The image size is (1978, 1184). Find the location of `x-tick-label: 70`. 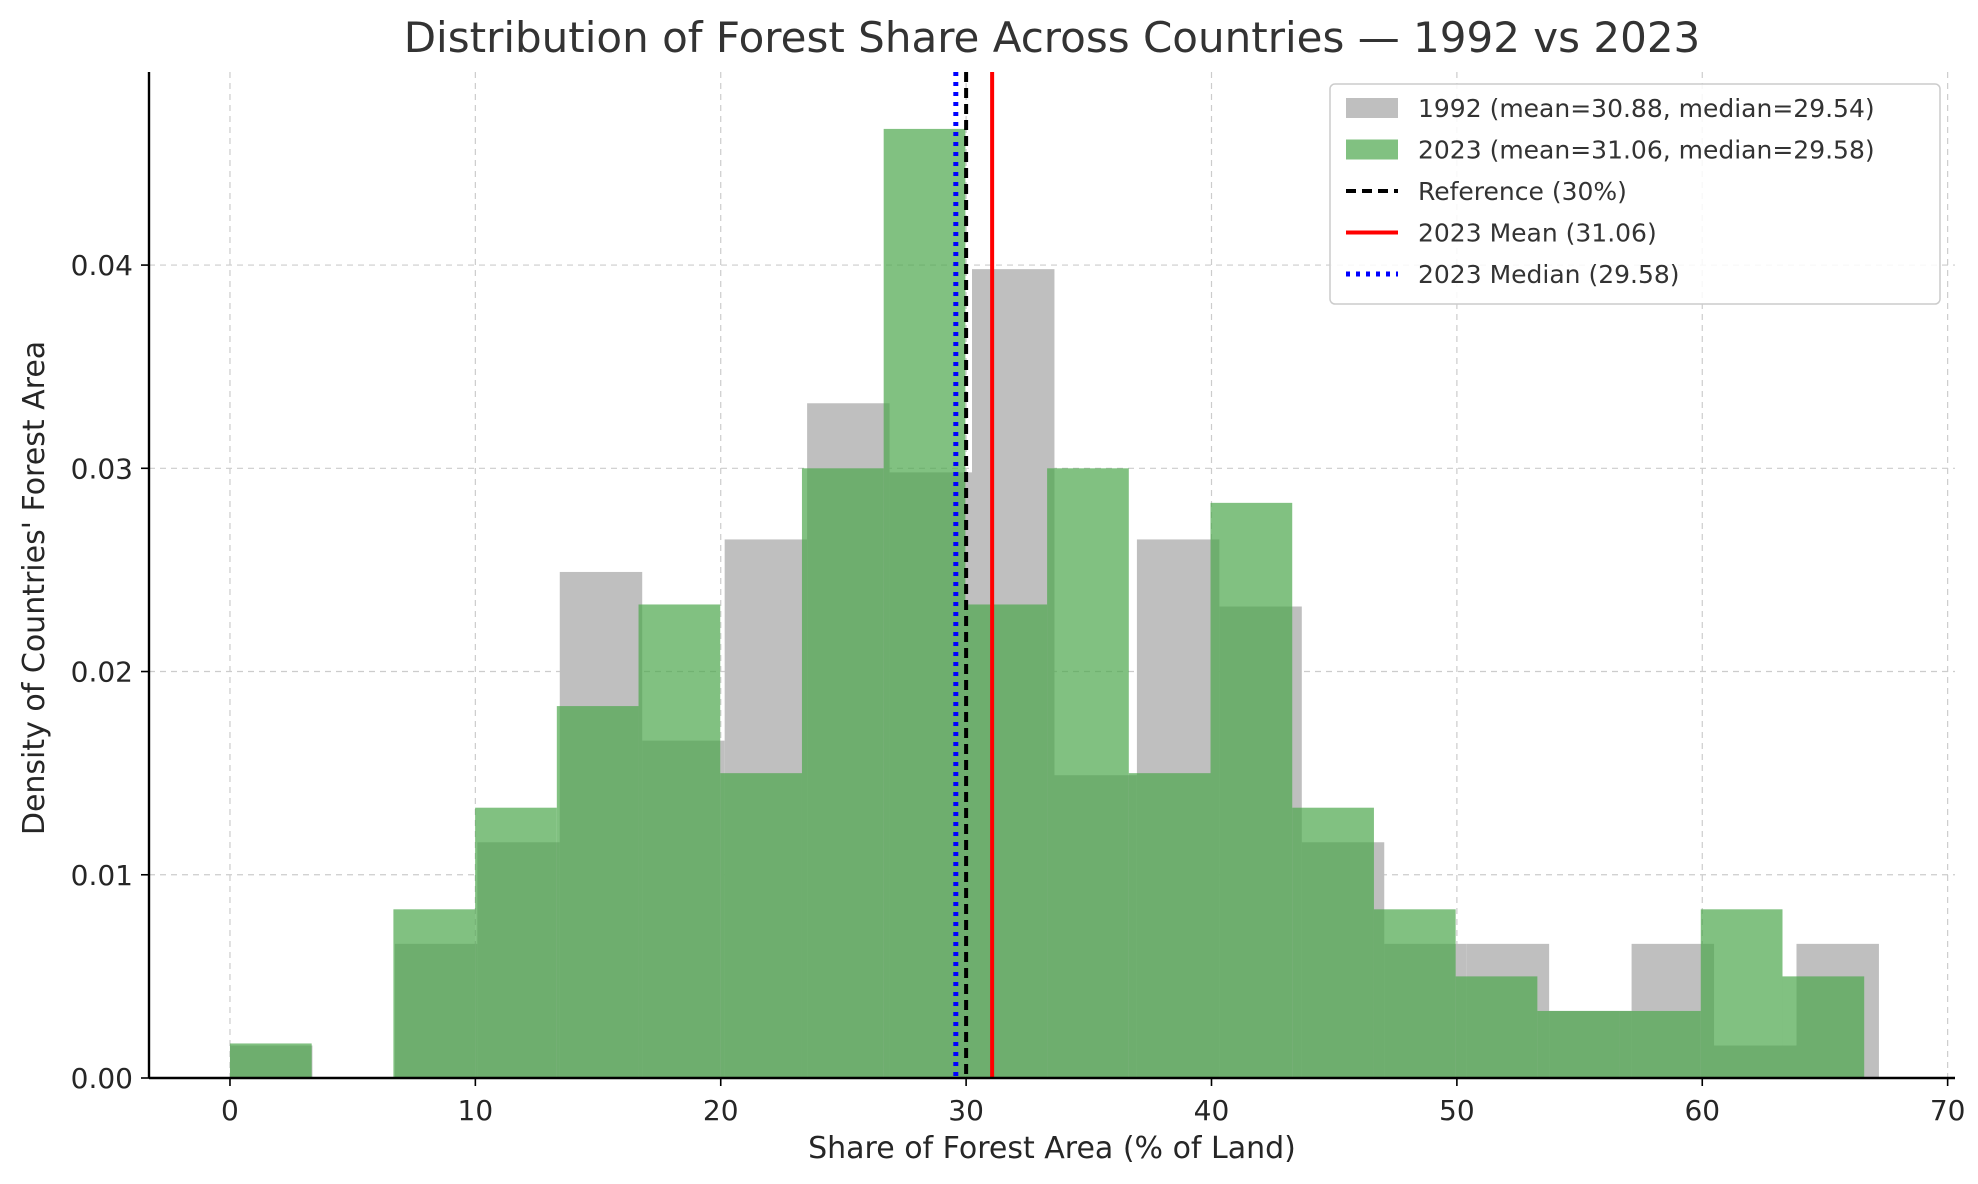

x-tick-label: 70 is located at coordinates (1948, 1110).